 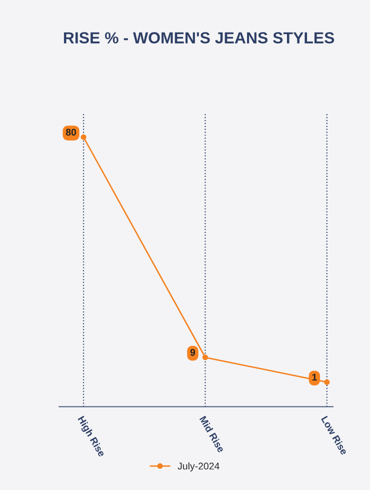 What do you see at coordinates (199, 467) in the screenshot?
I see `legend-label: July-2024` at bounding box center [199, 467].